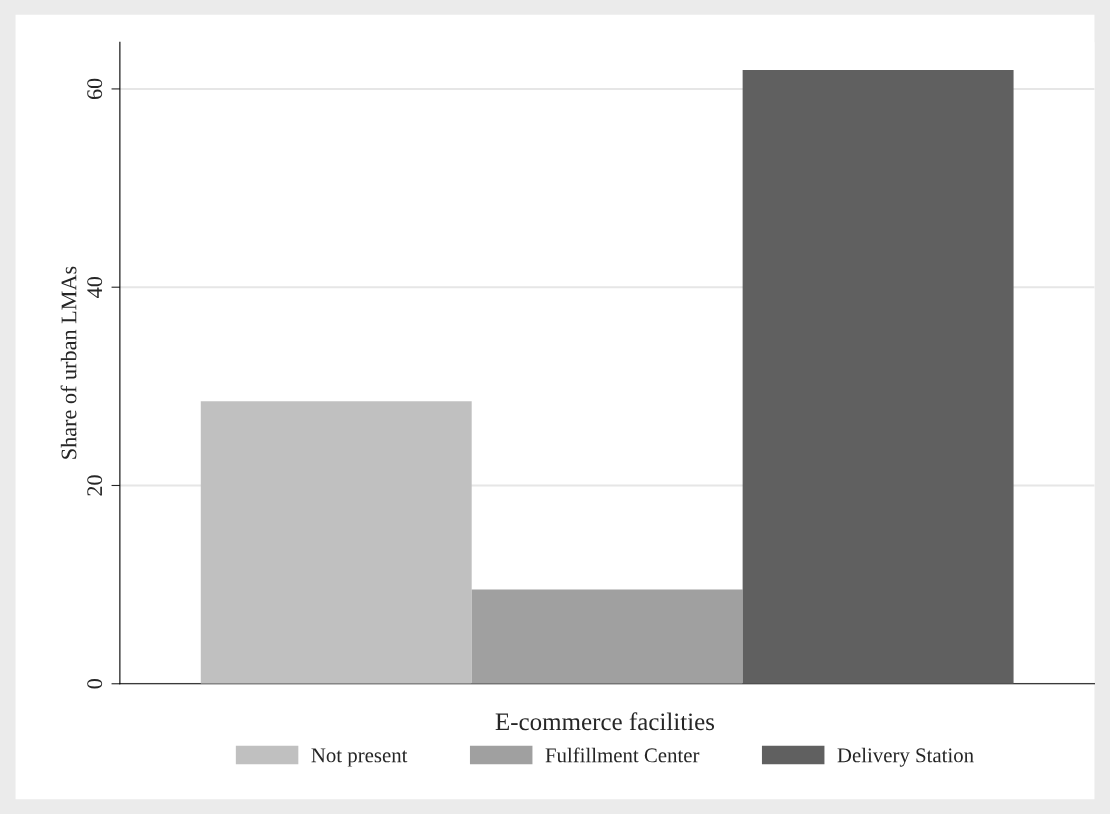 The image size is (1110, 814). Describe the element at coordinates (359, 757) in the screenshot. I see `legend-label: Not present` at that location.